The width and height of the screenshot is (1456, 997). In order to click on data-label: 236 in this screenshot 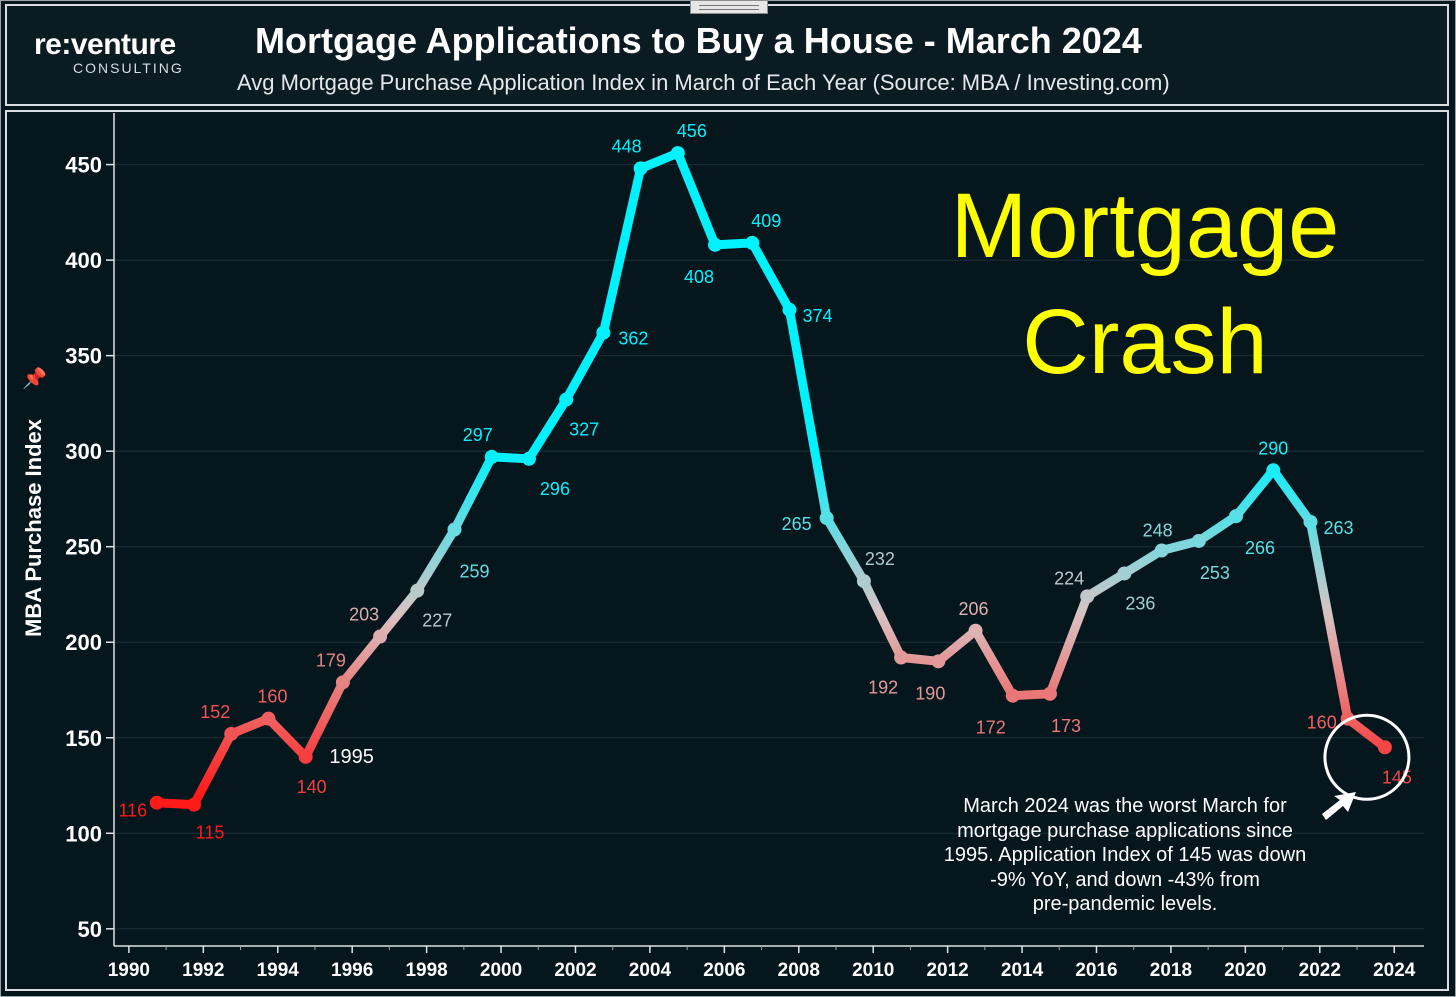, I will do `click(1140, 603)`.